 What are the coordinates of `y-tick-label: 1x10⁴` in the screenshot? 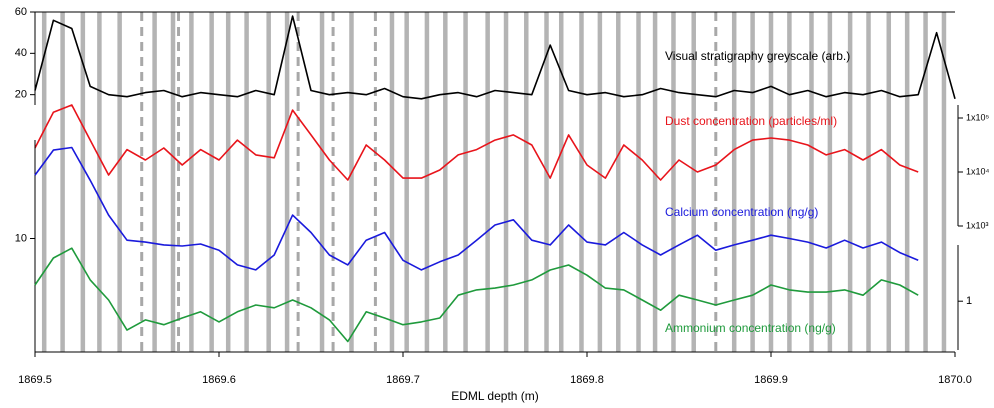 It's located at (978, 171).